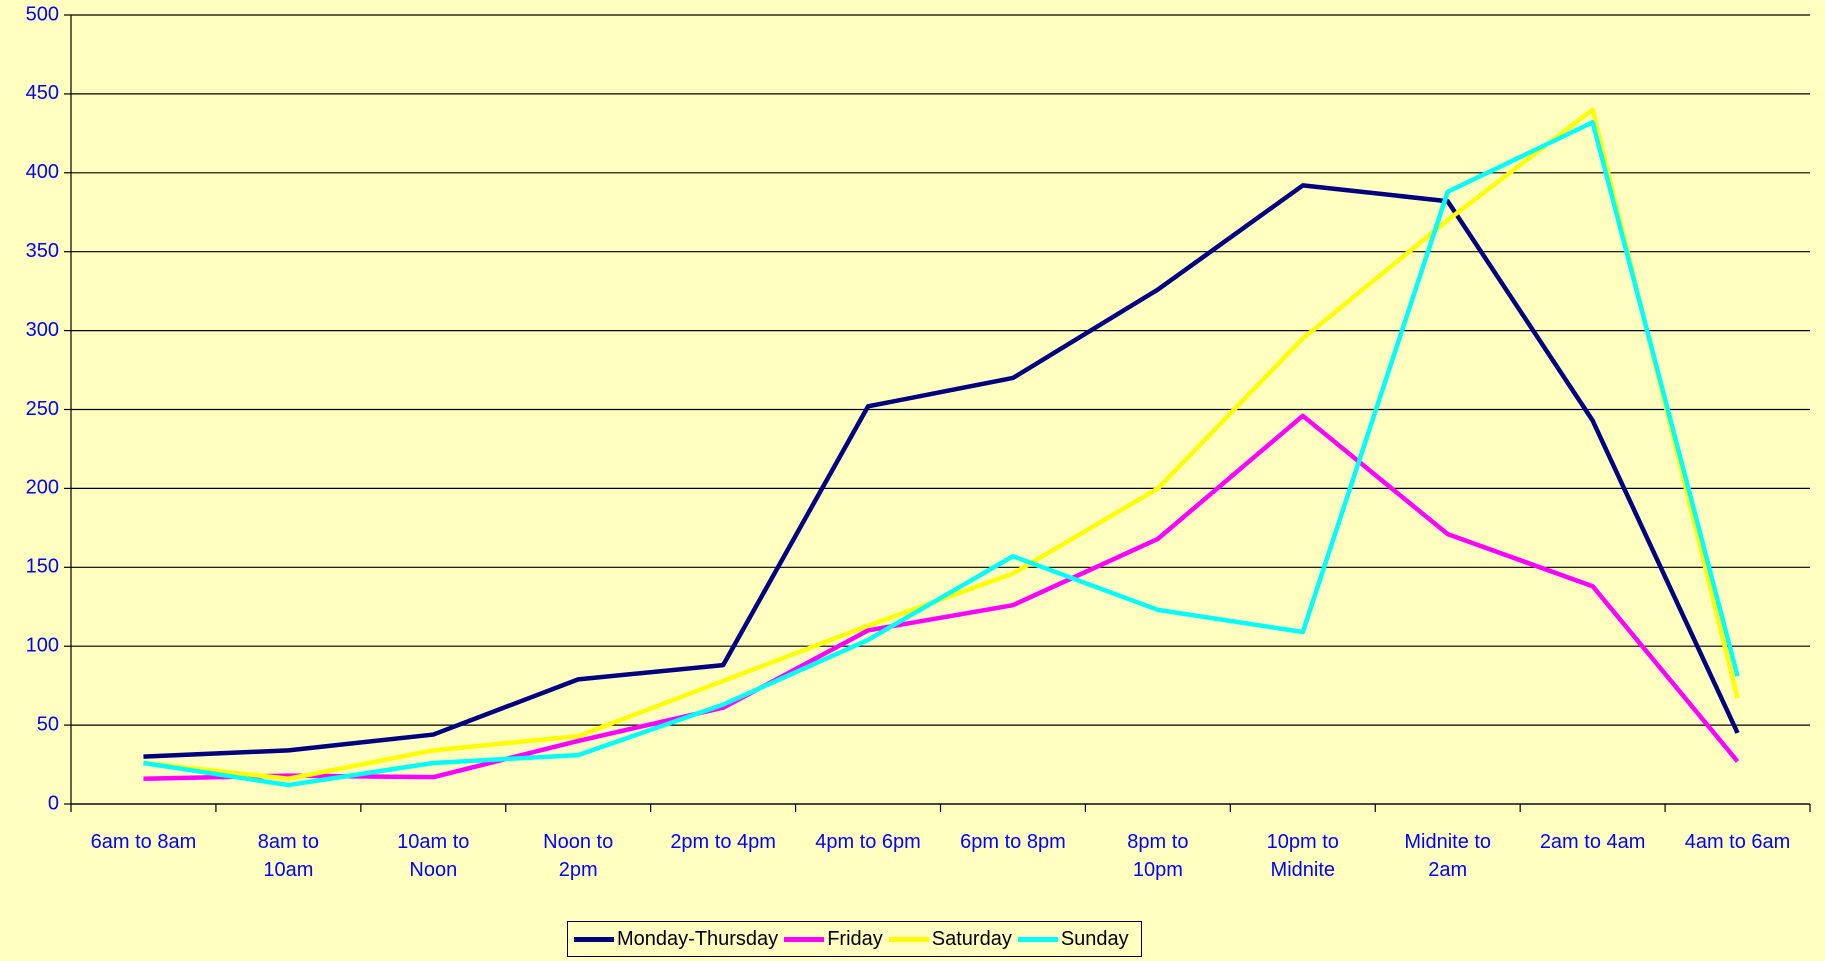 This screenshot has height=961, width=1825. I want to click on x-tick-label: 4am to 6am, so click(1737, 842).